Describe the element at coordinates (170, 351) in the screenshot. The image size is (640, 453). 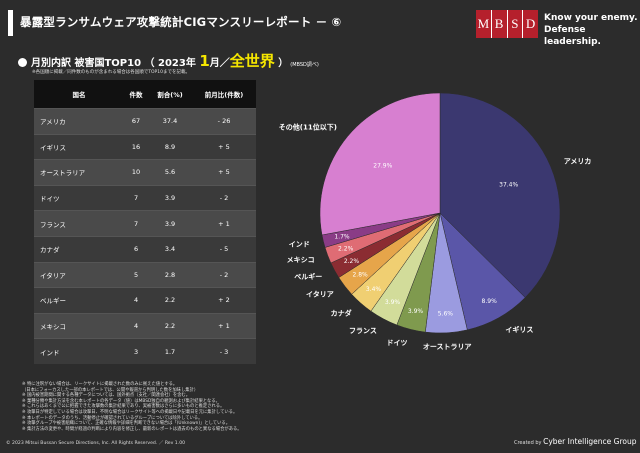
I see `table-cell: 1.7` at that location.